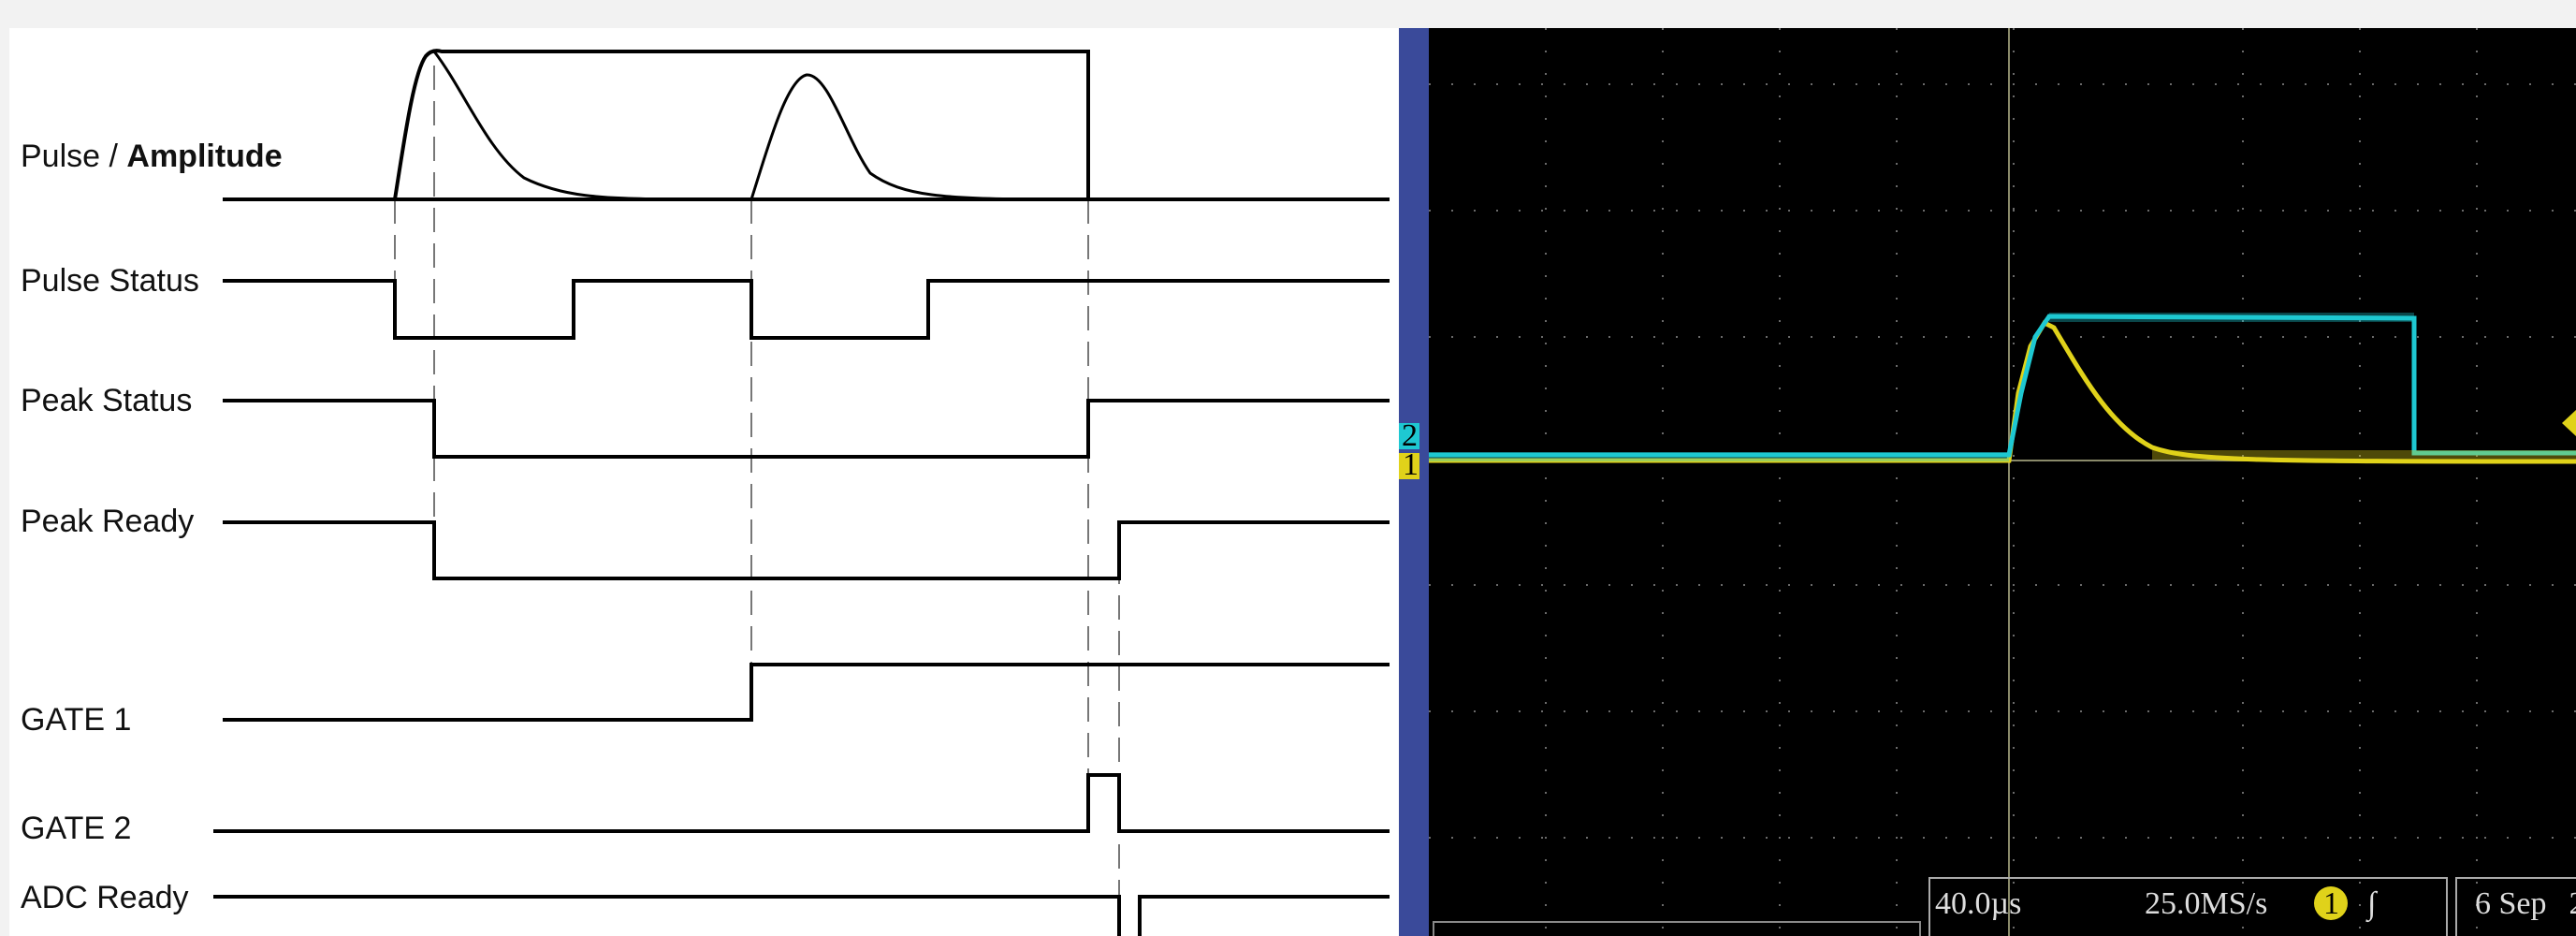 This screenshot has width=2576, height=936. I want to click on trigger-channel-badge, so click(2331, 903).